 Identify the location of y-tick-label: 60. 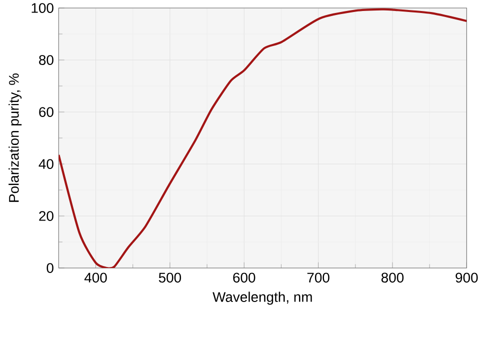
(46, 112).